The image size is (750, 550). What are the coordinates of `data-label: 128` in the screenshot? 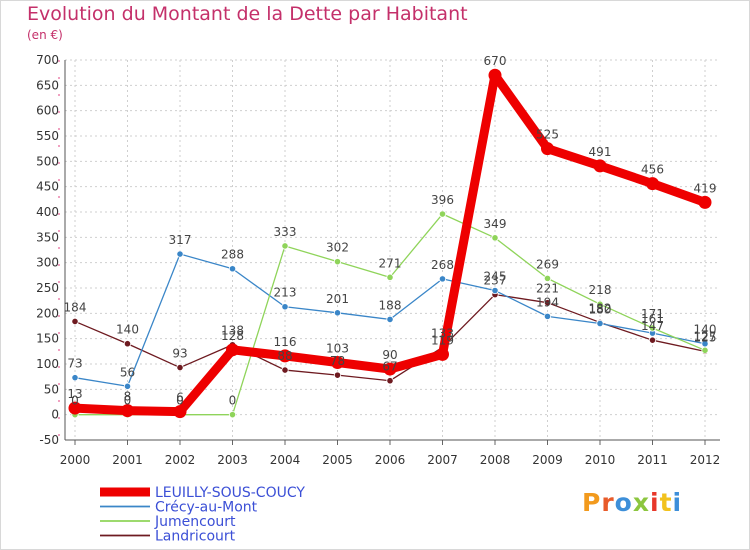 It's located at (232, 336).